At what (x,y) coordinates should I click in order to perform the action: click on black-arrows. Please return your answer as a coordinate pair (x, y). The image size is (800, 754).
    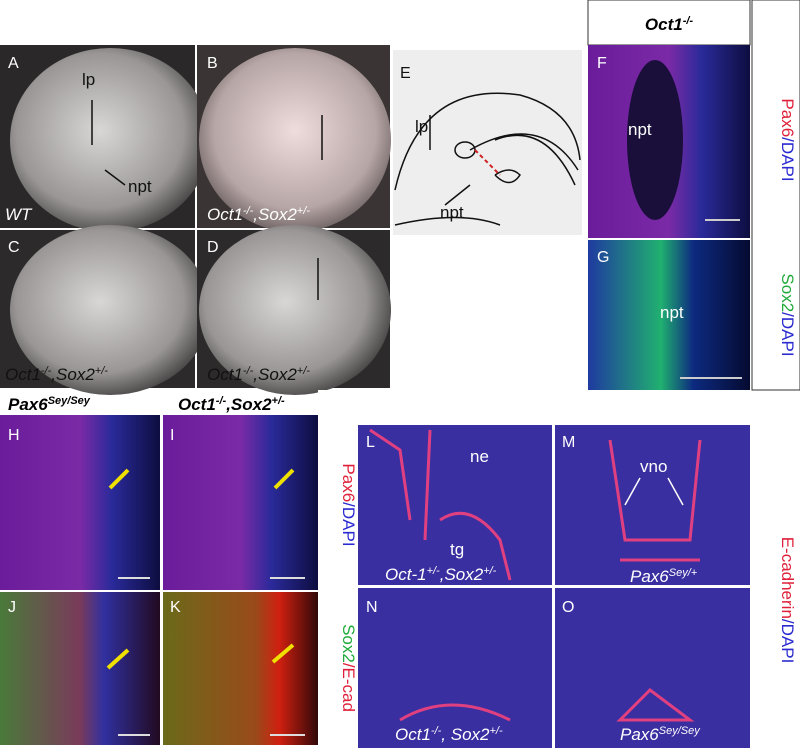
    Looking at the image, I should click on (281, 200).